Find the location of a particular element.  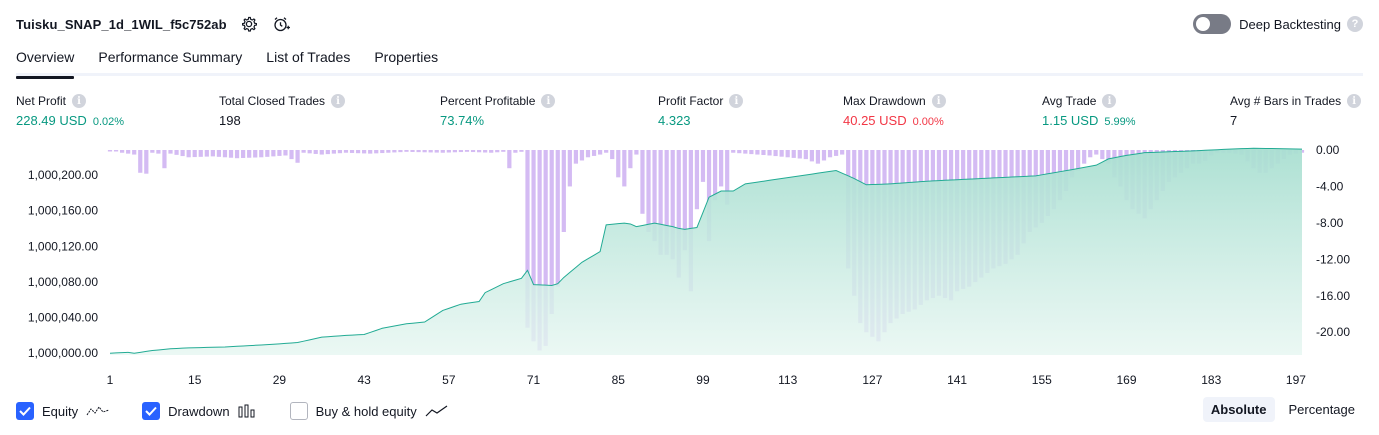

add-alert-clock-icon is located at coordinates (281, 24).